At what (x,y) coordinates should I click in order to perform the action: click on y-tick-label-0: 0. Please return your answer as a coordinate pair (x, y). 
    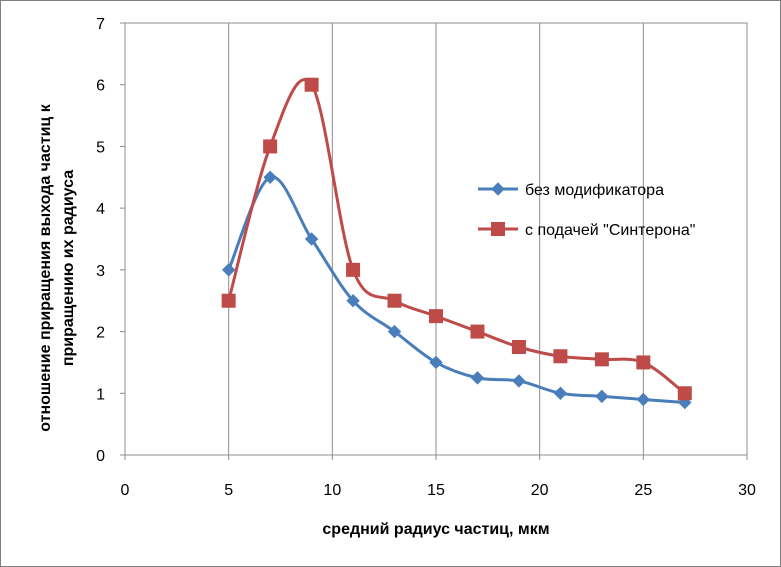
    Looking at the image, I should click on (100, 456).